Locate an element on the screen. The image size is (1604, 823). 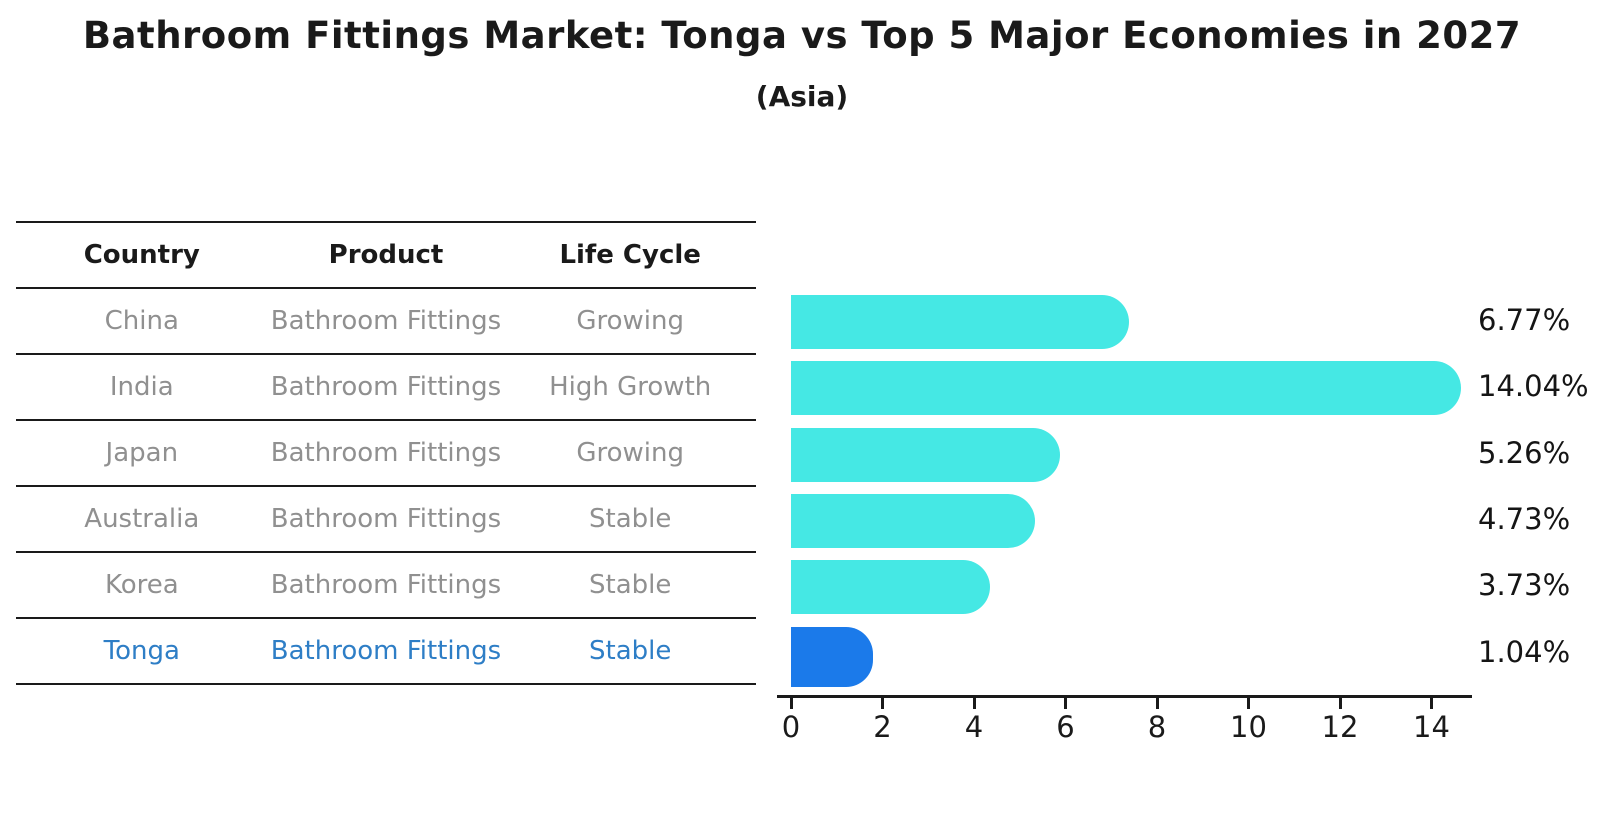
x-axis-tick-label: 2 is located at coordinates (882, 727).